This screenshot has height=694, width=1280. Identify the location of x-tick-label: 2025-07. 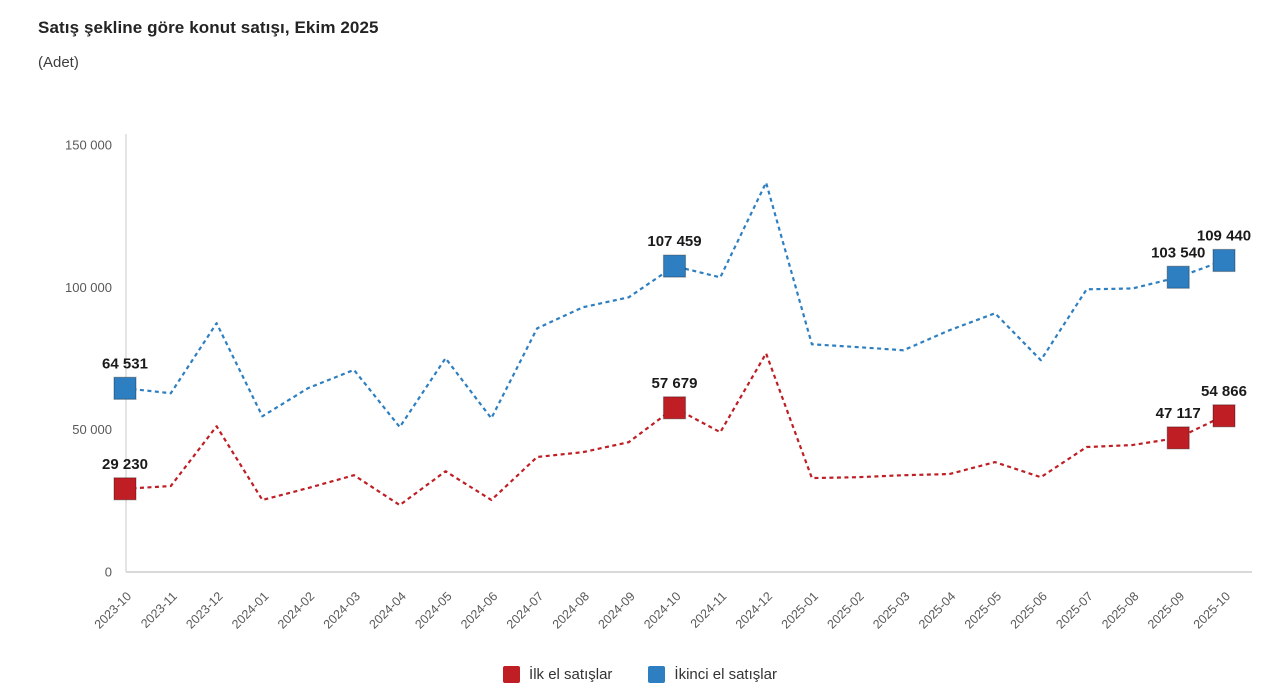
(1074, 610).